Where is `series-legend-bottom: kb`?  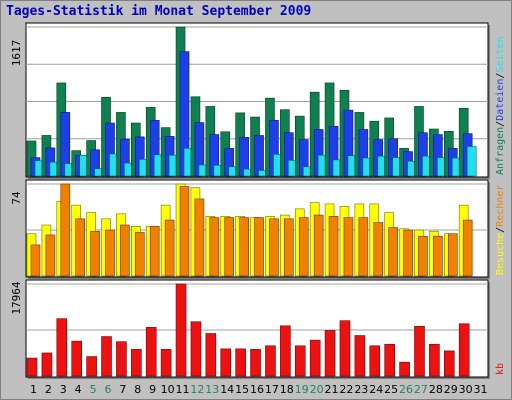 series-legend-bottom: kb is located at coordinates (500, 369).